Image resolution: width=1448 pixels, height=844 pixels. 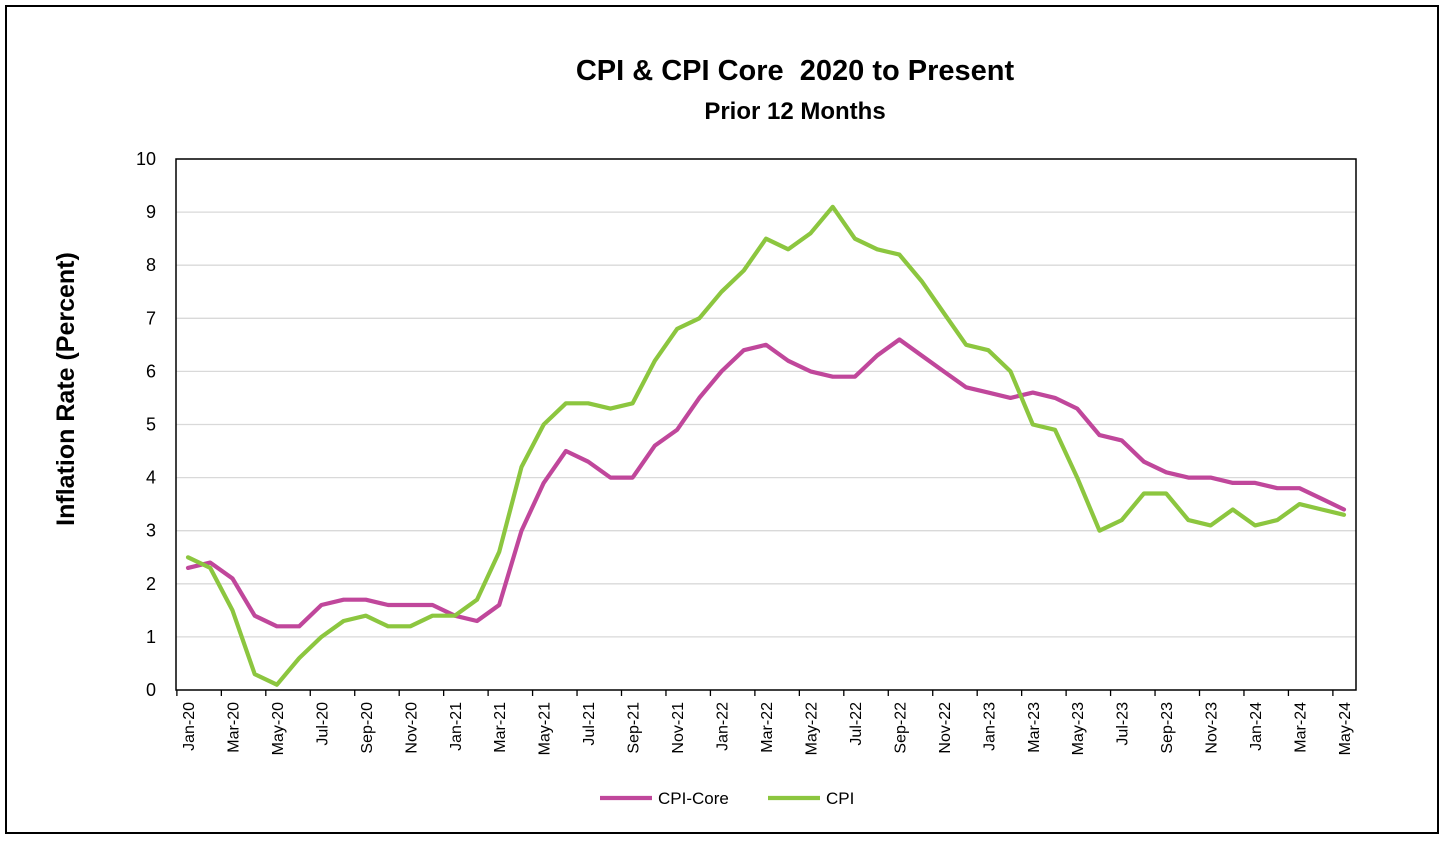 What do you see at coordinates (794, 111) in the screenshot?
I see `chart-subtitle: Prior 12 Months` at bounding box center [794, 111].